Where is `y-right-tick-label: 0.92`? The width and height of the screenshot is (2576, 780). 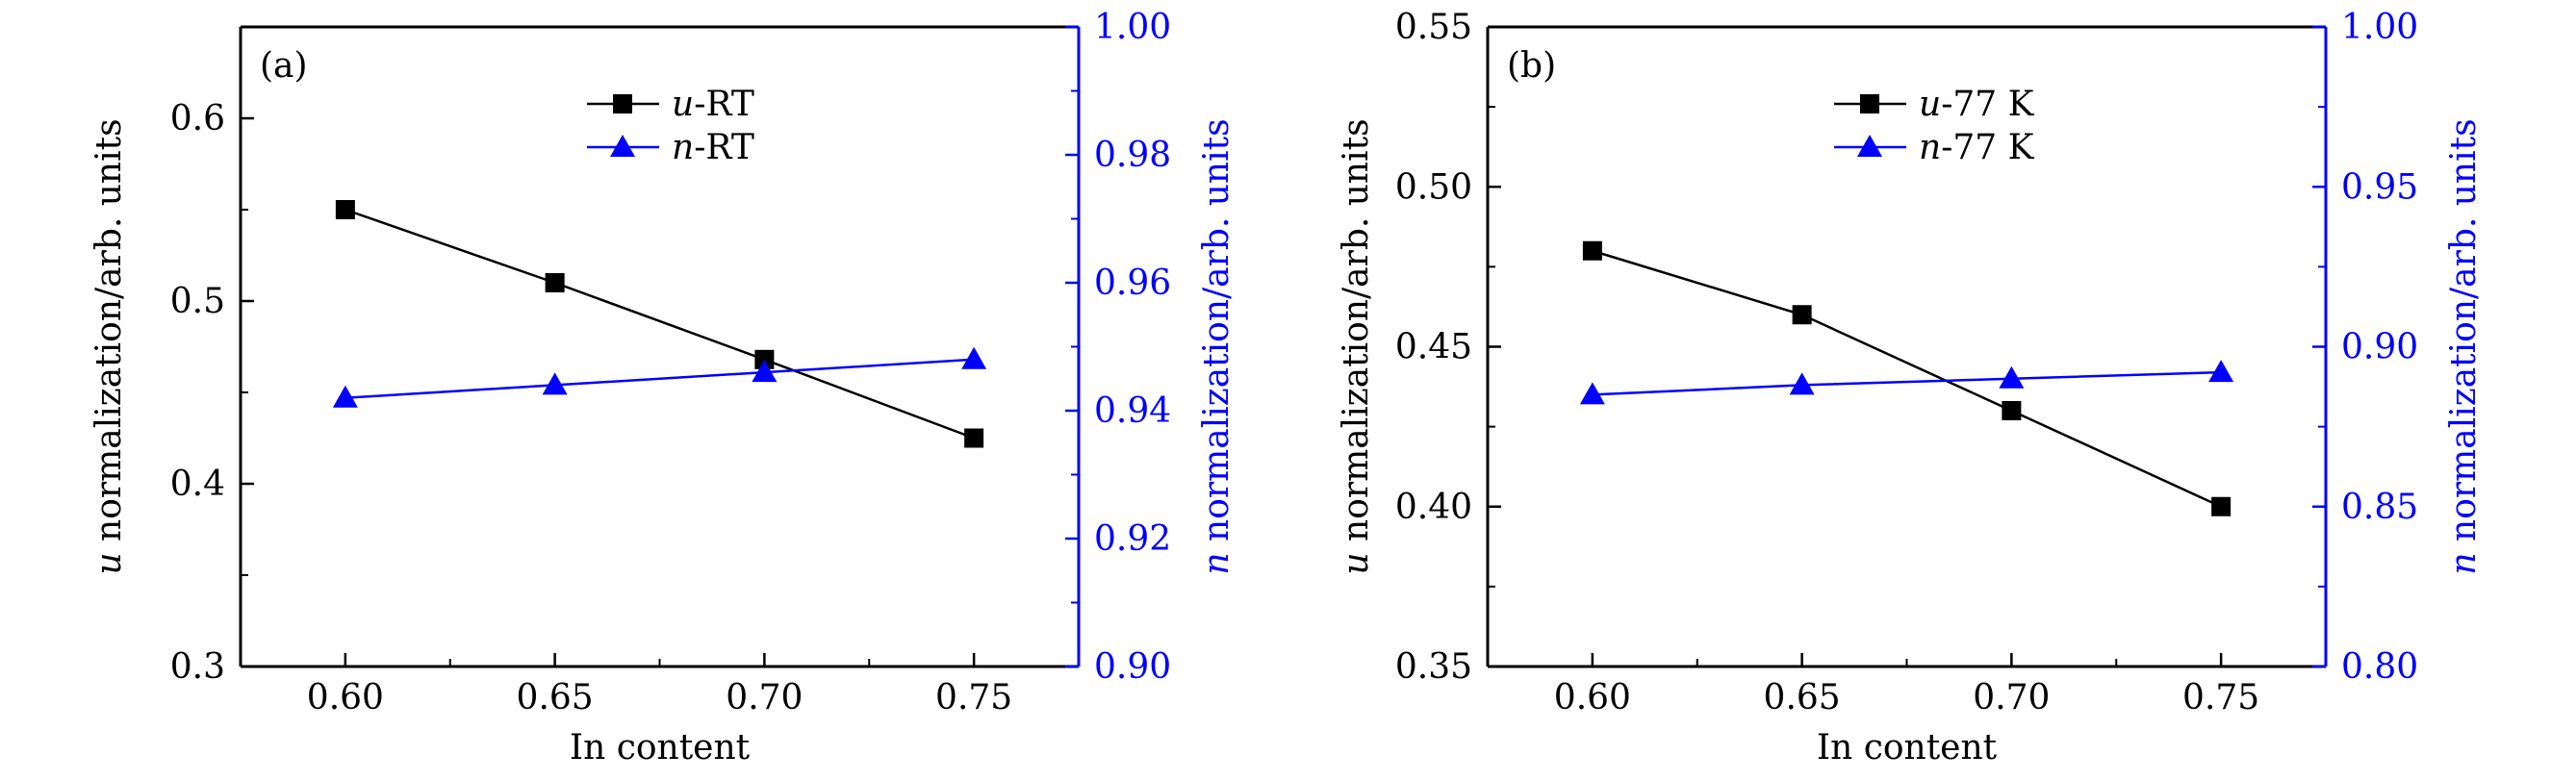 y-right-tick-label: 0.92 is located at coordinates (1132, 539).